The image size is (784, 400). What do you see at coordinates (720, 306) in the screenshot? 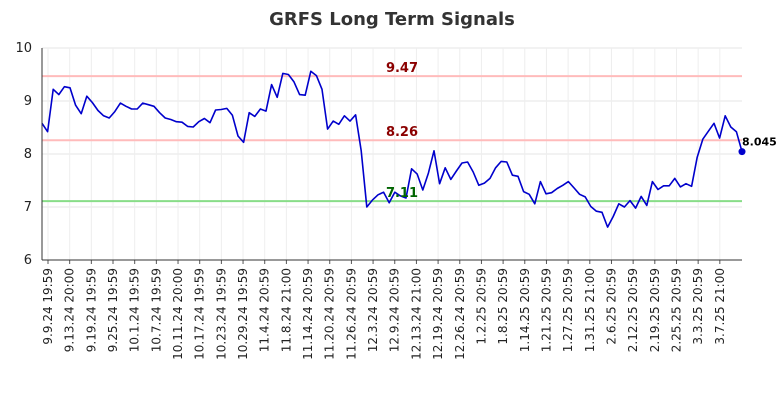
I see `x-tick-label: 3.7.25 21:00` at bounding box center [720, 306].